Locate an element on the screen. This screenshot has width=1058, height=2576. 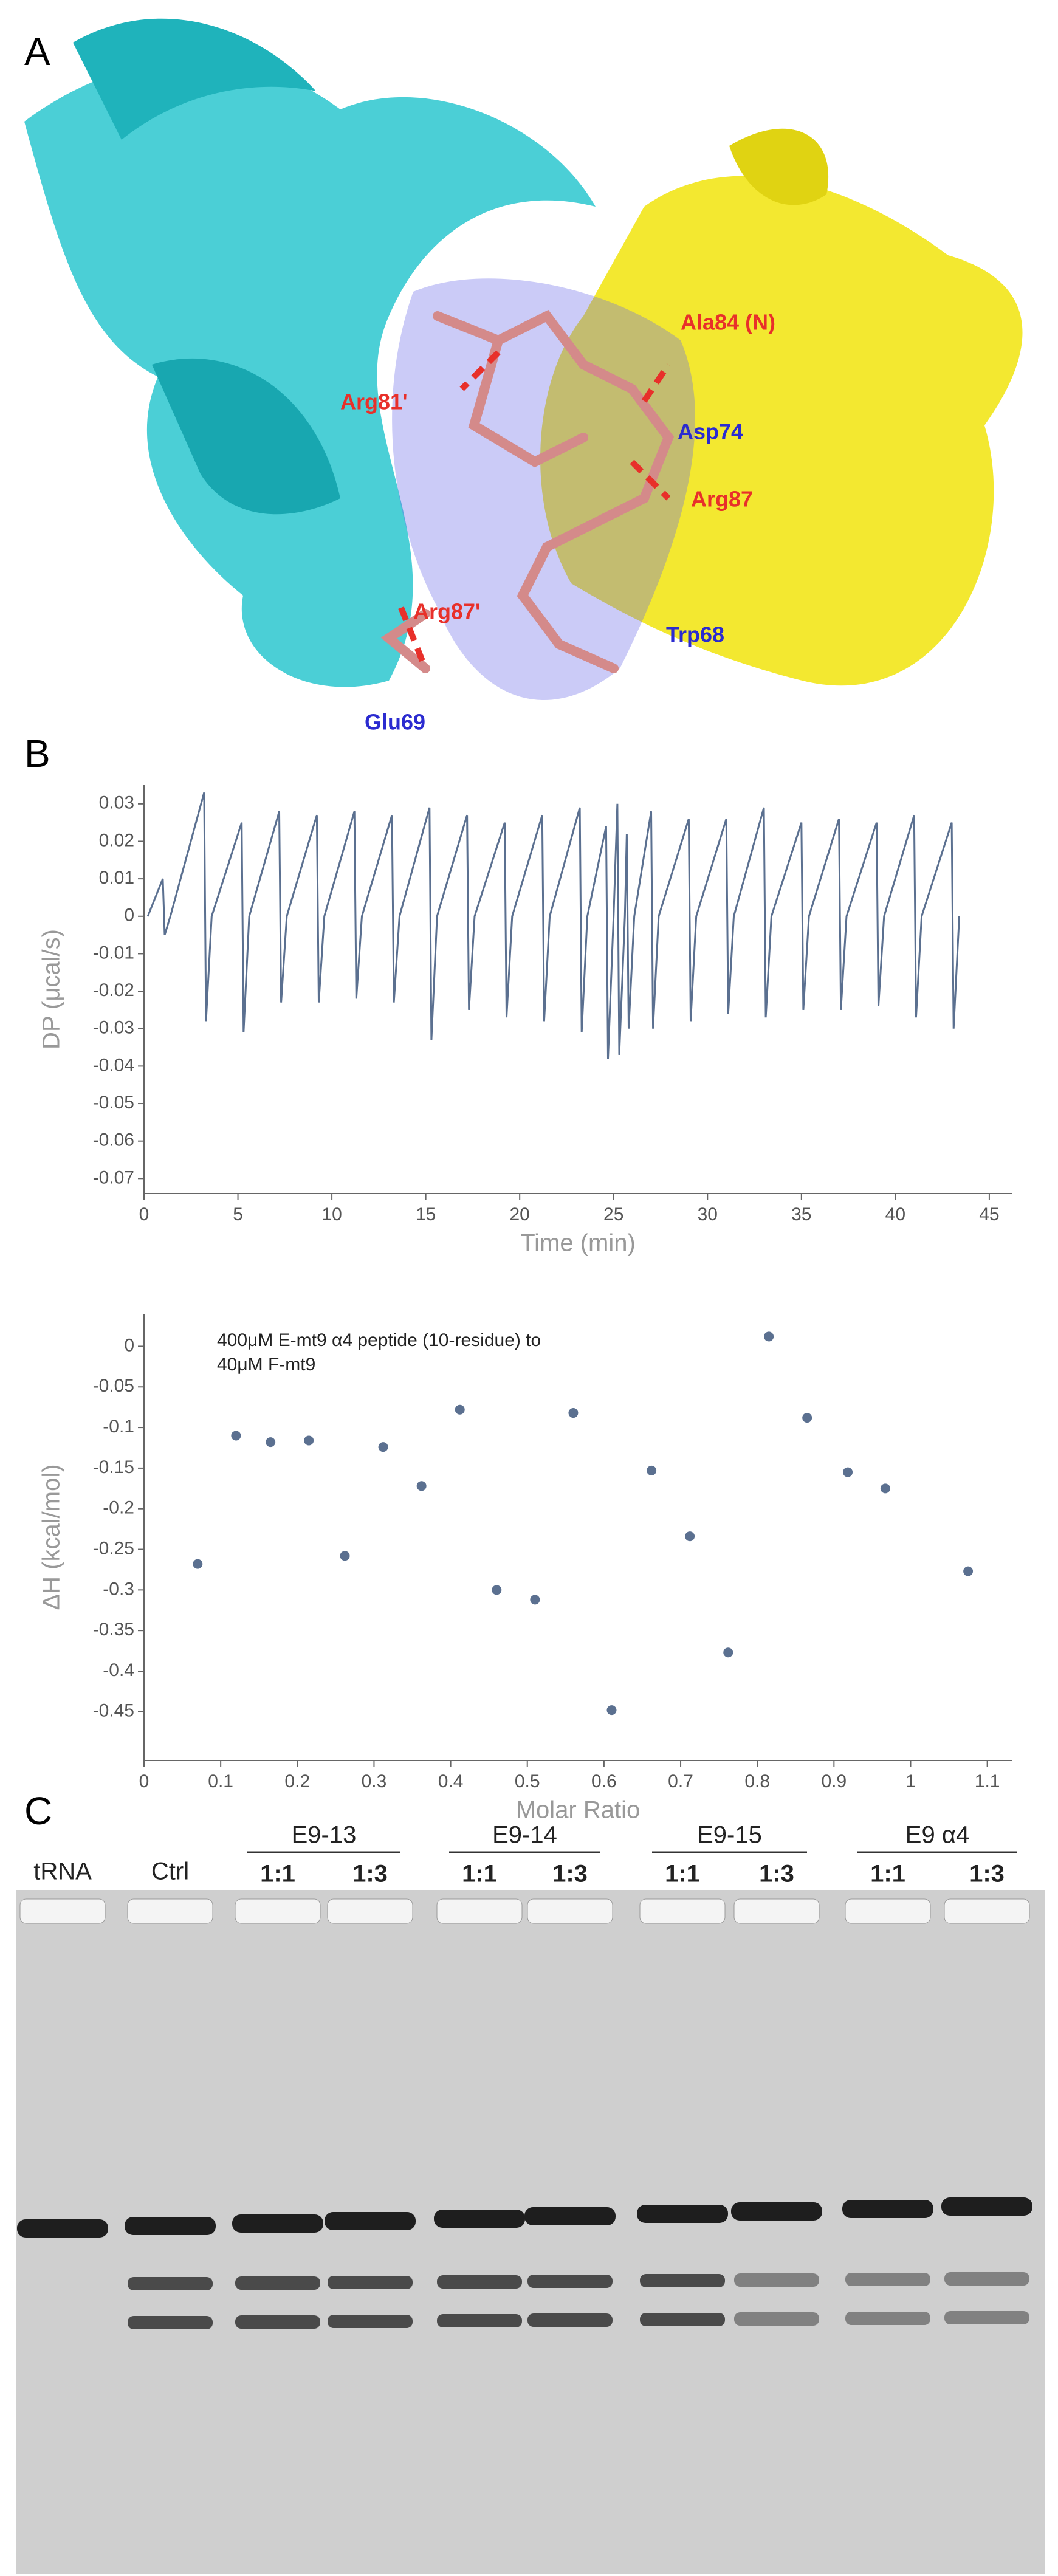
y-tick-label: 0.02 is located at coordinates (116, 840).